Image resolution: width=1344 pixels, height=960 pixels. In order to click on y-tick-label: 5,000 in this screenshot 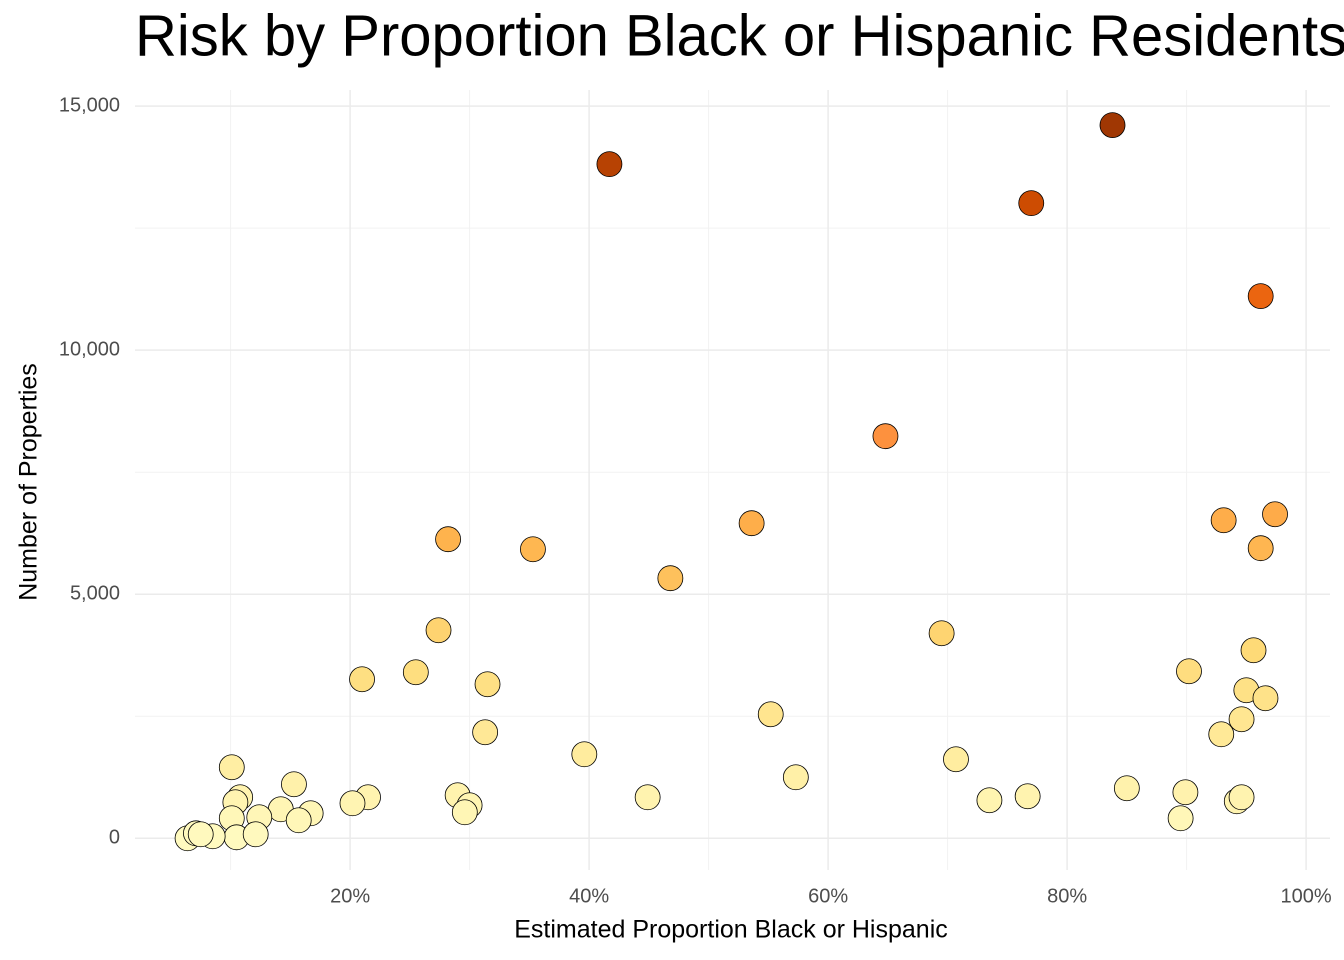, I will do `click(95, 593)`.